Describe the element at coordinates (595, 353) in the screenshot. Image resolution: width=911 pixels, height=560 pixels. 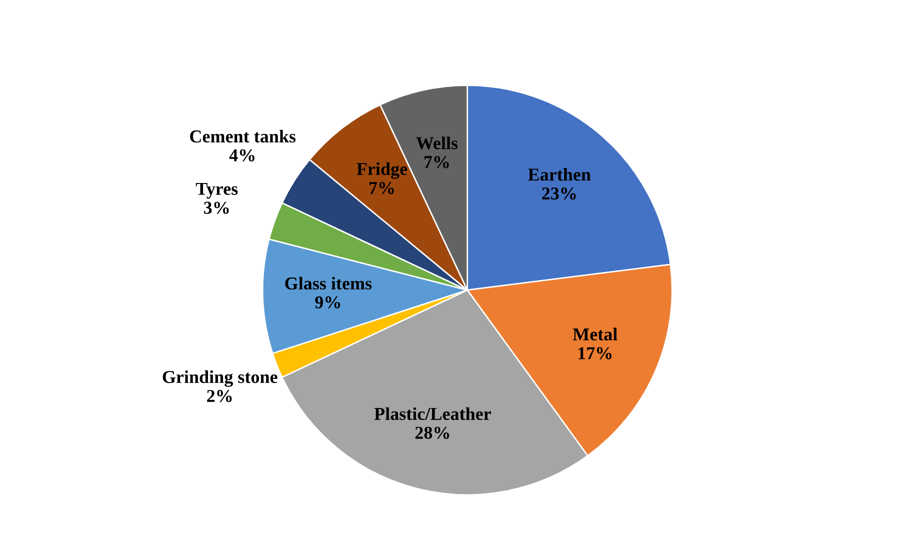
I see `data-label: 17%` at that location.